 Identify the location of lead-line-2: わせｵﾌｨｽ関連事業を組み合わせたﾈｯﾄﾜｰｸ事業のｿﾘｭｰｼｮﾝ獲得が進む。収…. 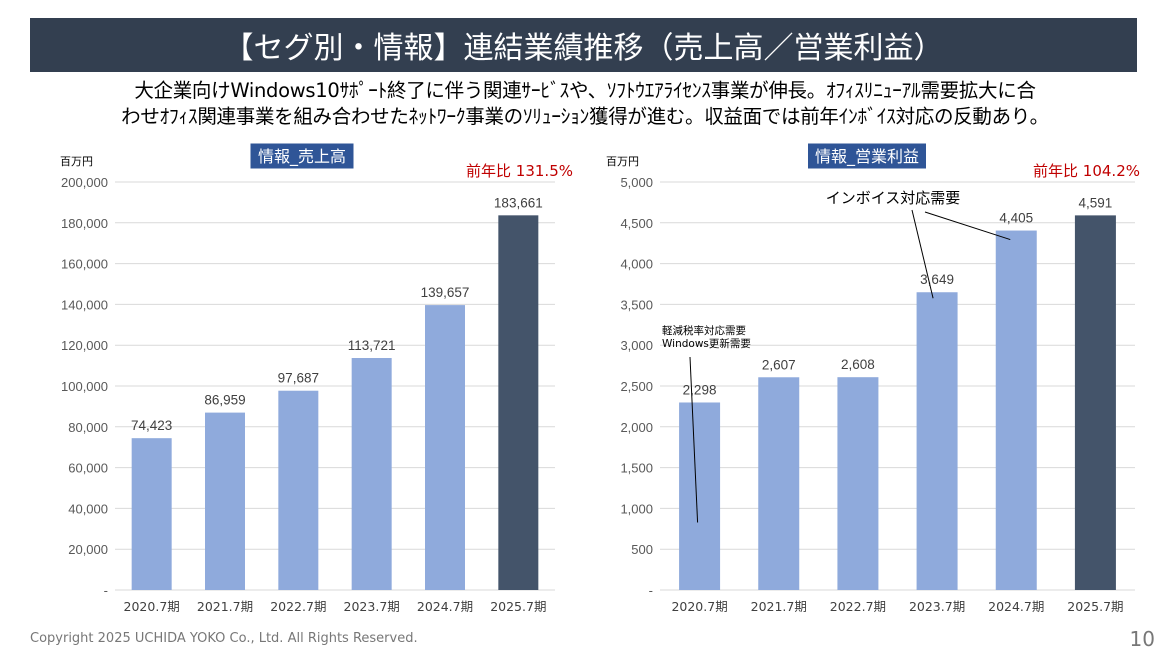
(585, 116).